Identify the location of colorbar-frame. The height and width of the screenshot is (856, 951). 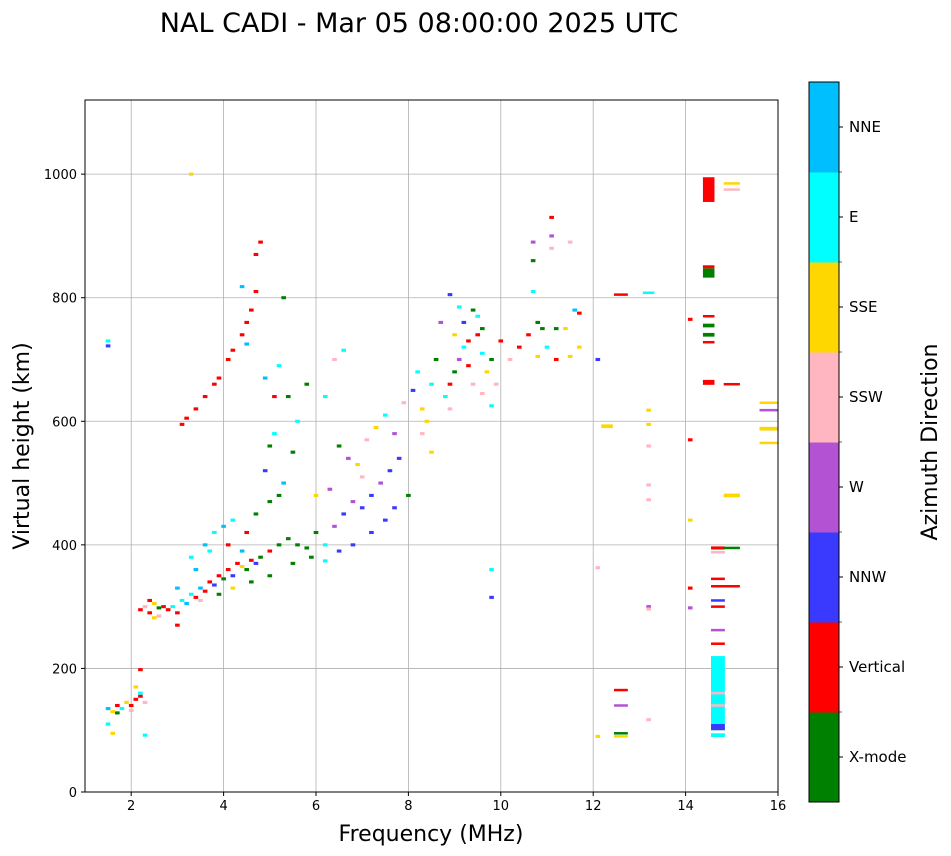
(824, 442).